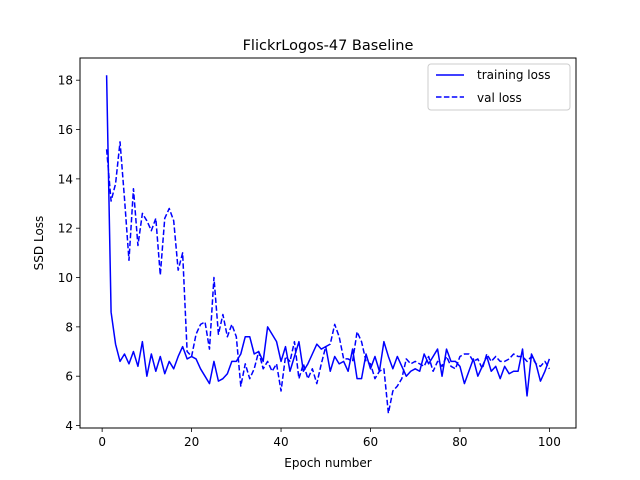 This screenshot has width=640, height=480. What do you see at coordinates (499, 98) in the screenshot?
I see `legend-label-val-loss: val loss` at bounding box center [499, 98].